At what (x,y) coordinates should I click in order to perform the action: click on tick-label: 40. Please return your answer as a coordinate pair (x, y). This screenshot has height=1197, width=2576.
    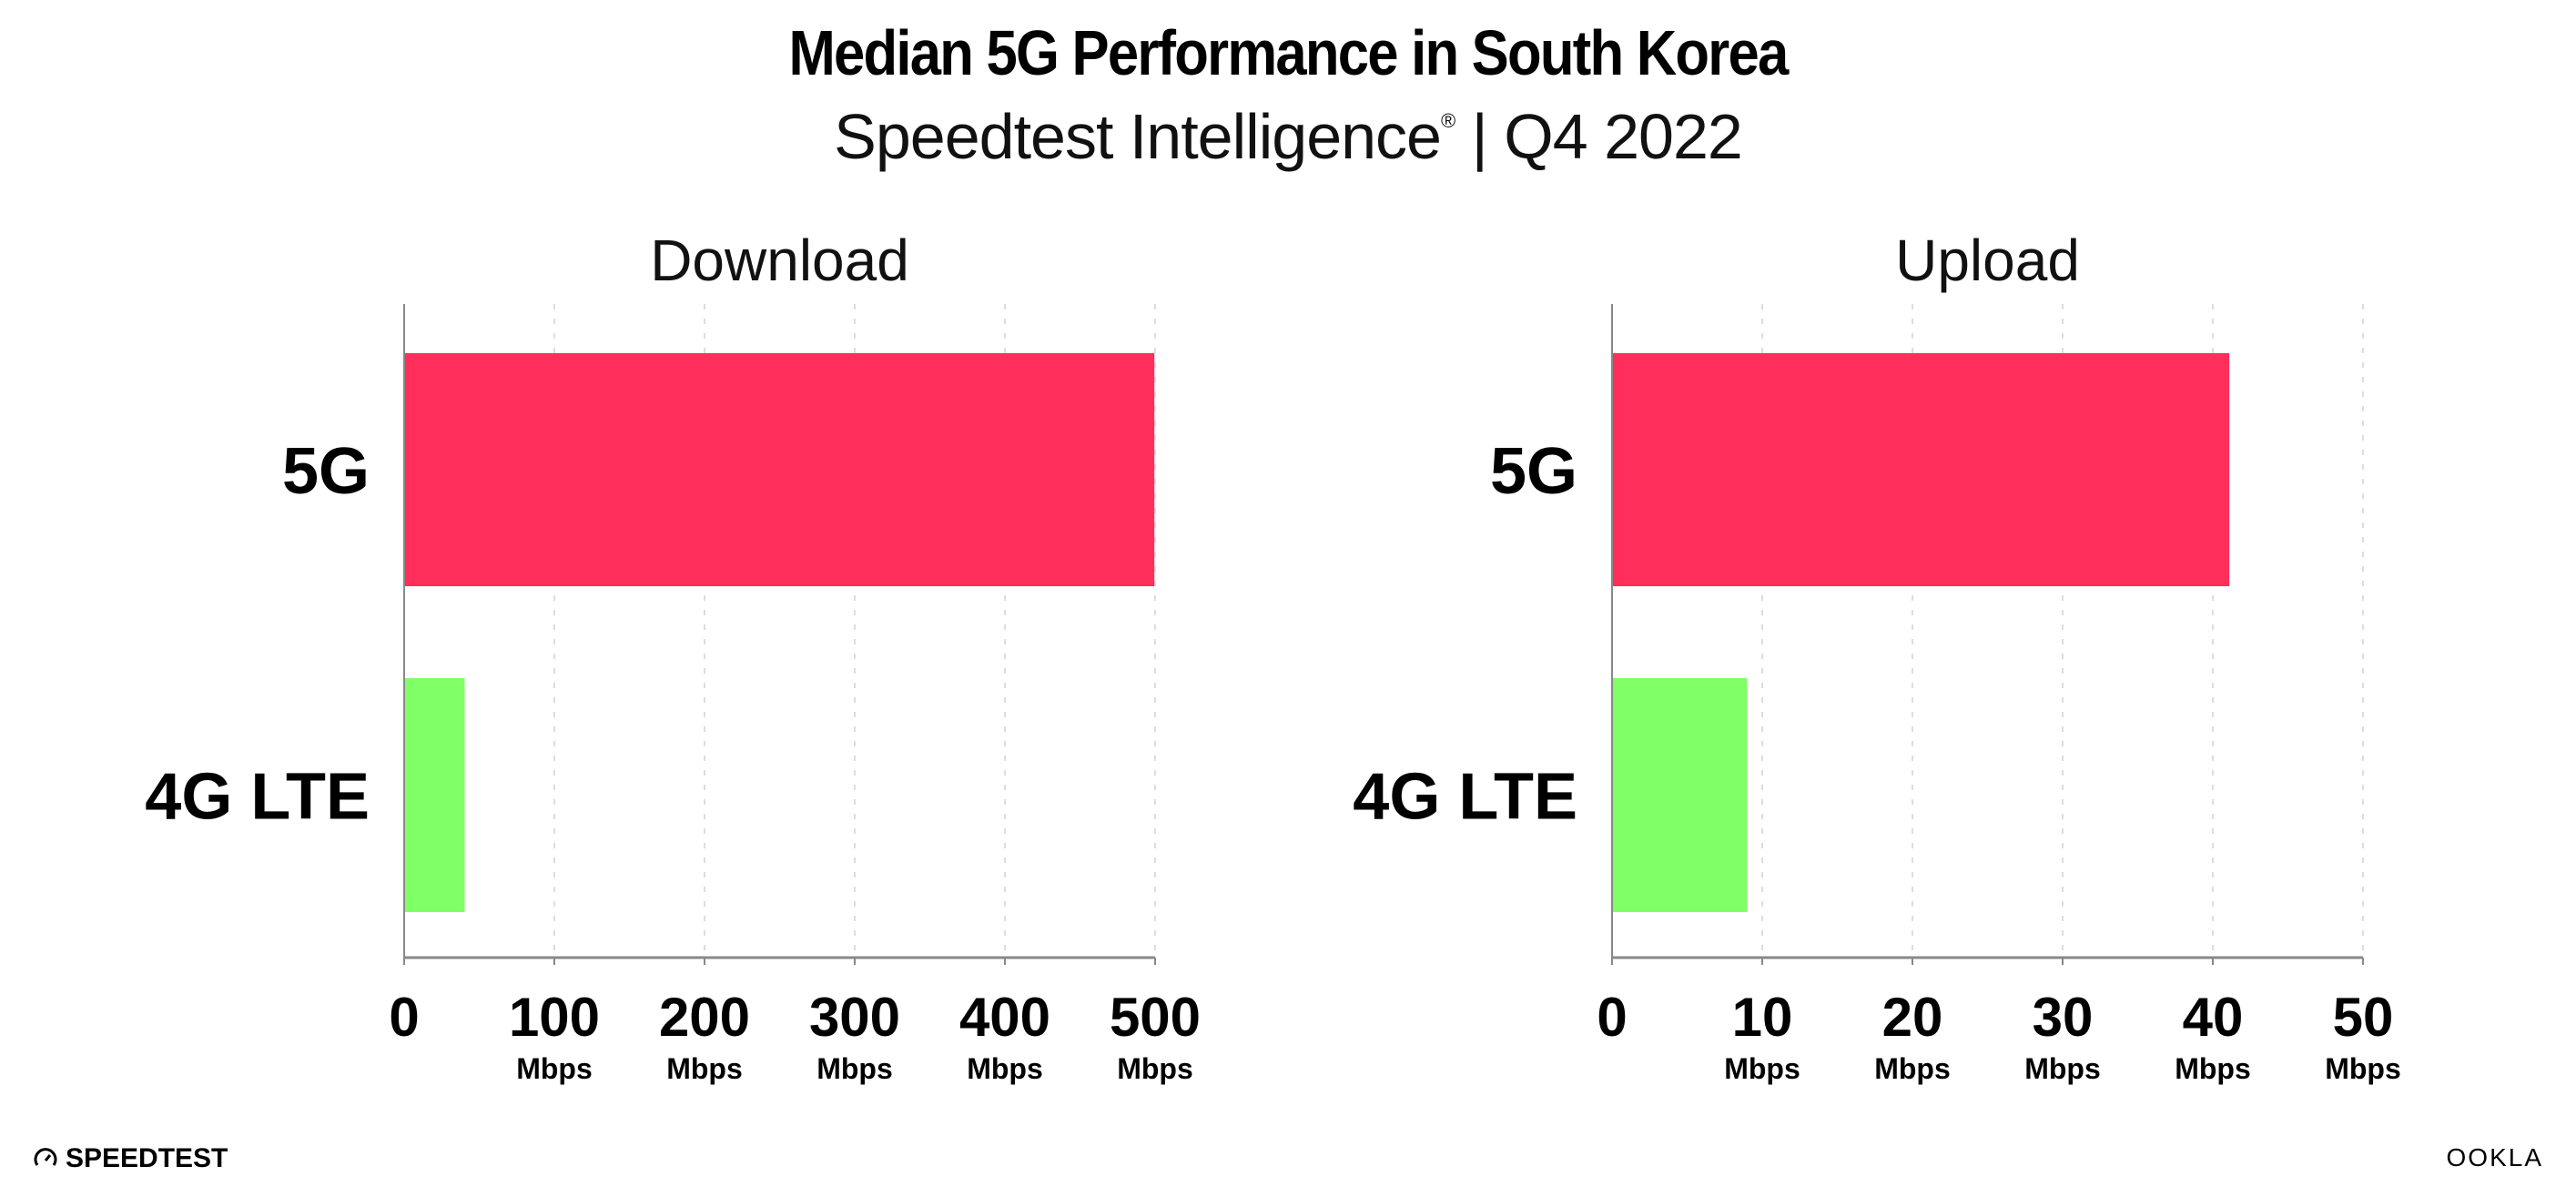
    Looking at the image, I should click on (2213, 1018).